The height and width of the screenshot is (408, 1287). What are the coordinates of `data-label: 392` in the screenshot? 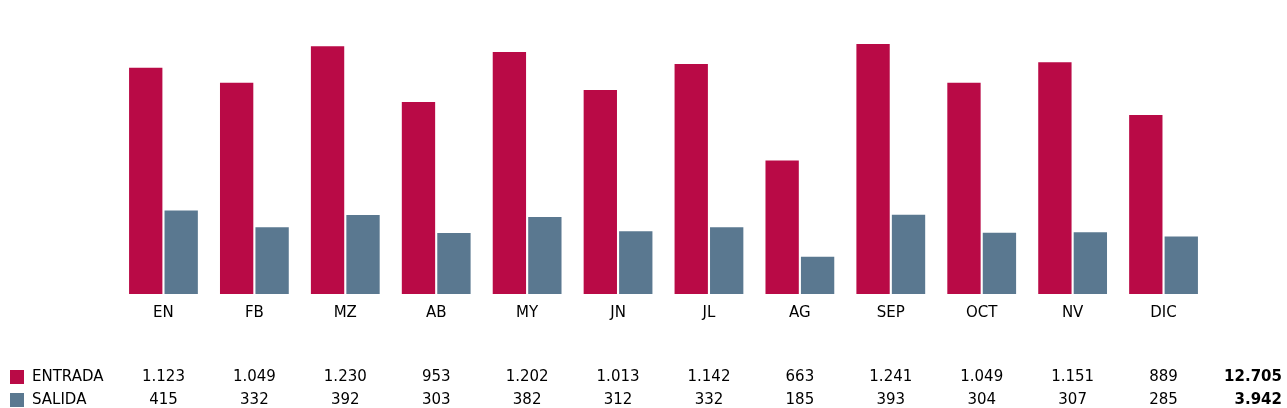 It's located at (345, 398).